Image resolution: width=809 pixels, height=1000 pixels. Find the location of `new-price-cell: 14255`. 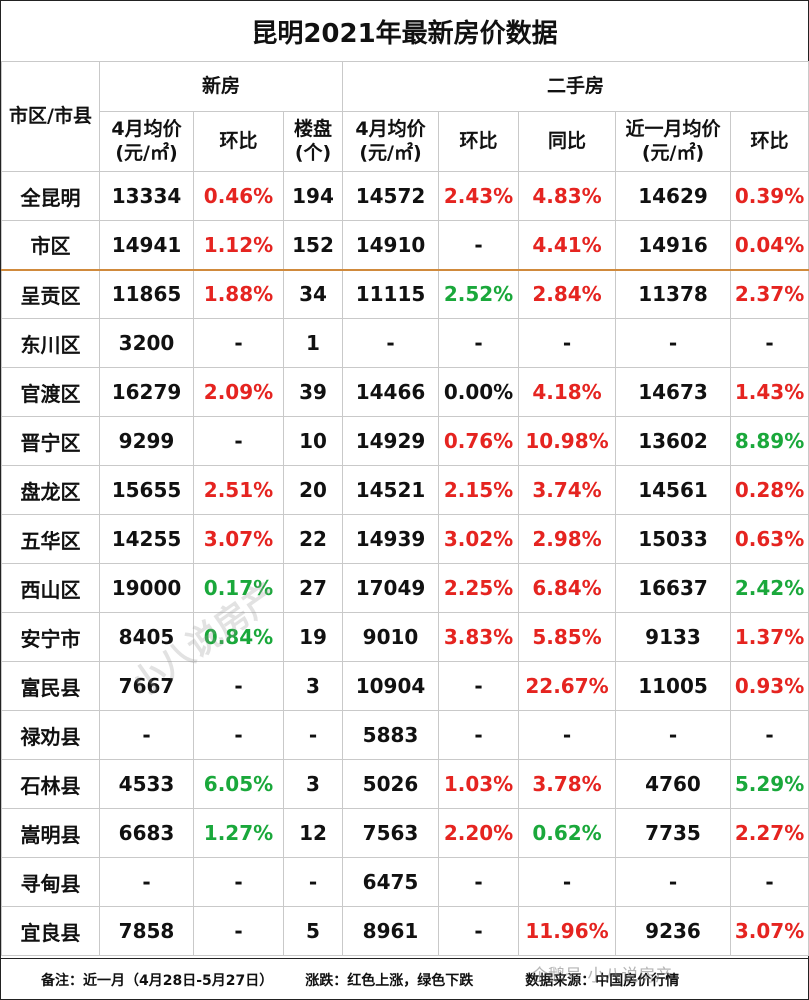

new-price-cell: 14255 is located at coordinates (146, 539).